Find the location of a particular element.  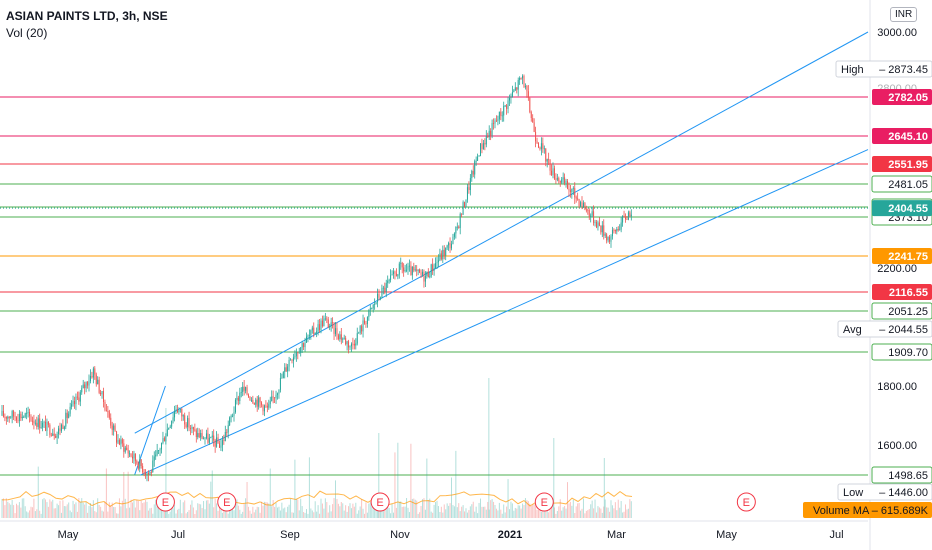

level-price-tag: 2551.95 is located at coordinates (902, 164).